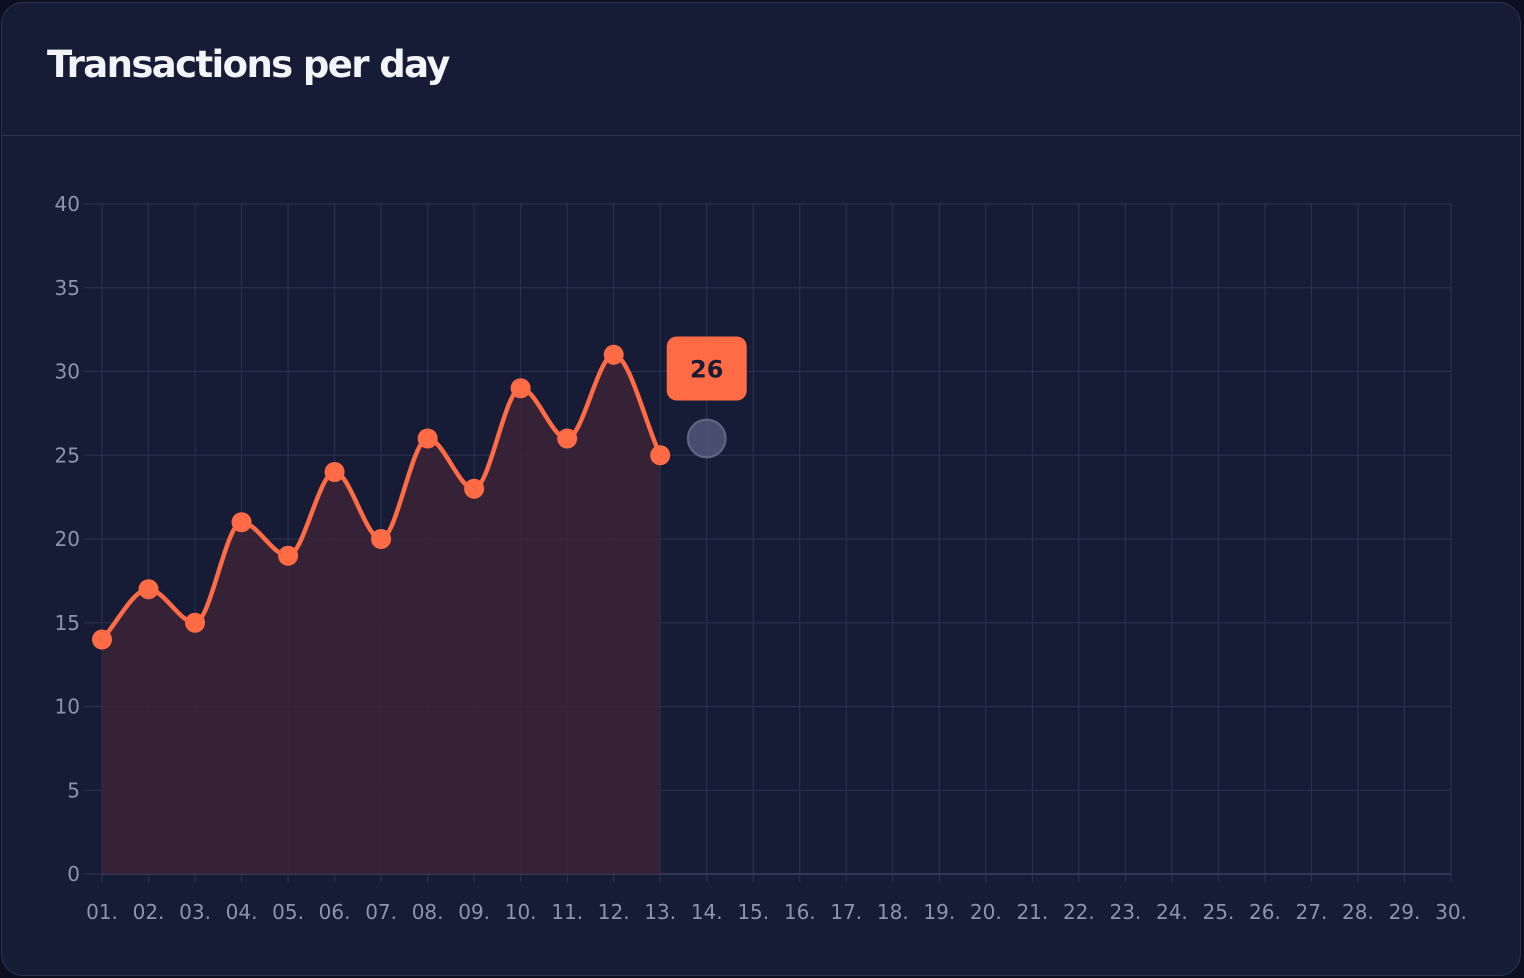 This screenshot has width=1524, height=978. I want to click on x-tick-label: 23., so click(1125, 912).